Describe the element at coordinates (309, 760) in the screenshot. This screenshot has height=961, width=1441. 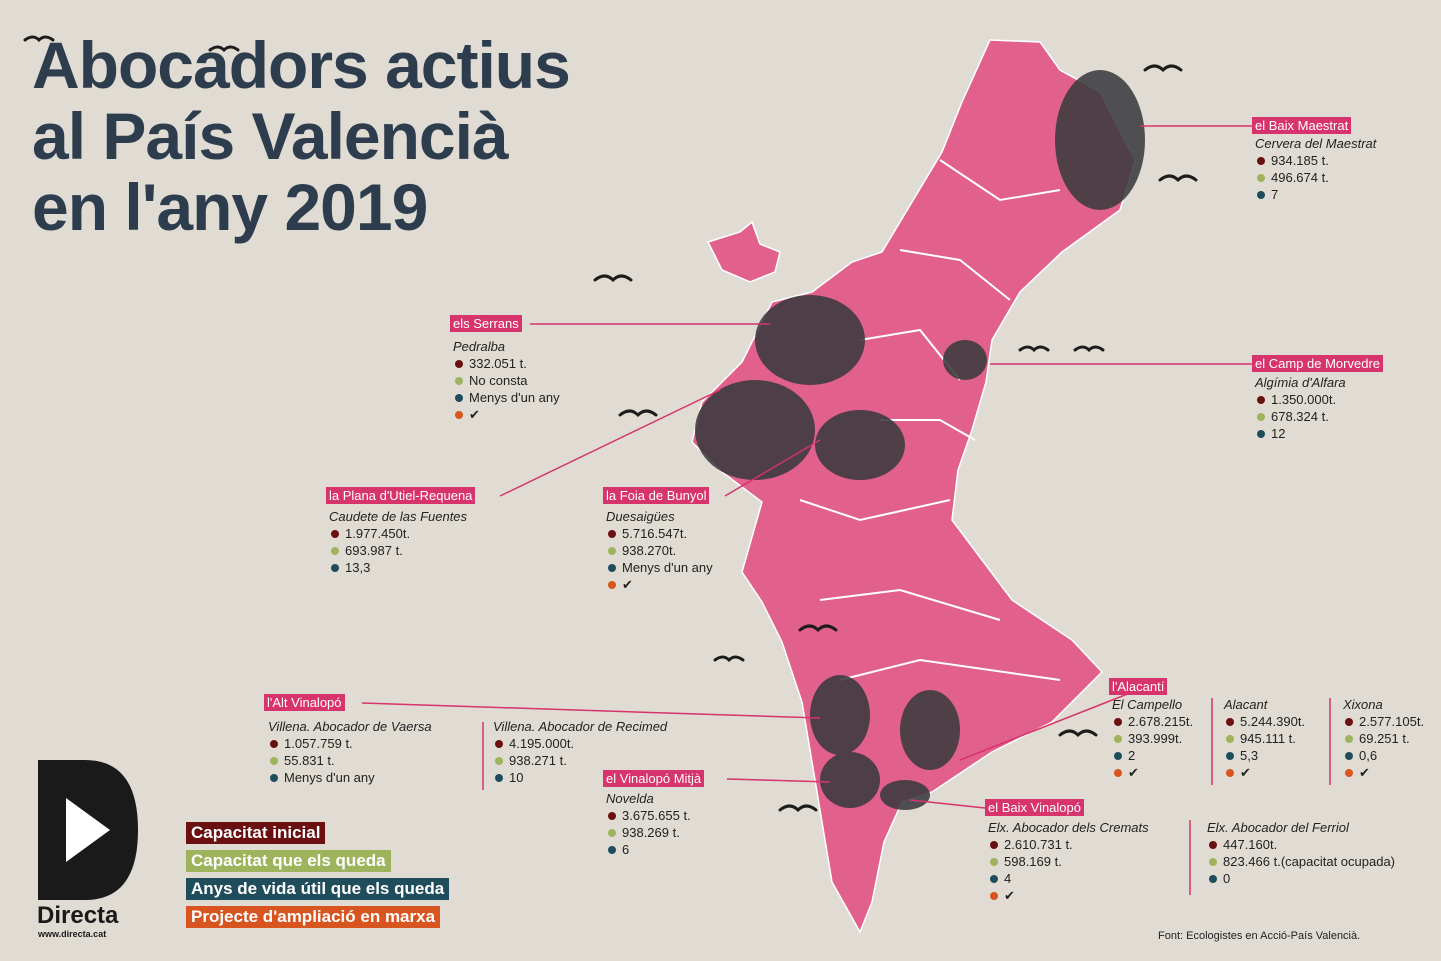
I see `row-value: 55.831 t.` at that location.